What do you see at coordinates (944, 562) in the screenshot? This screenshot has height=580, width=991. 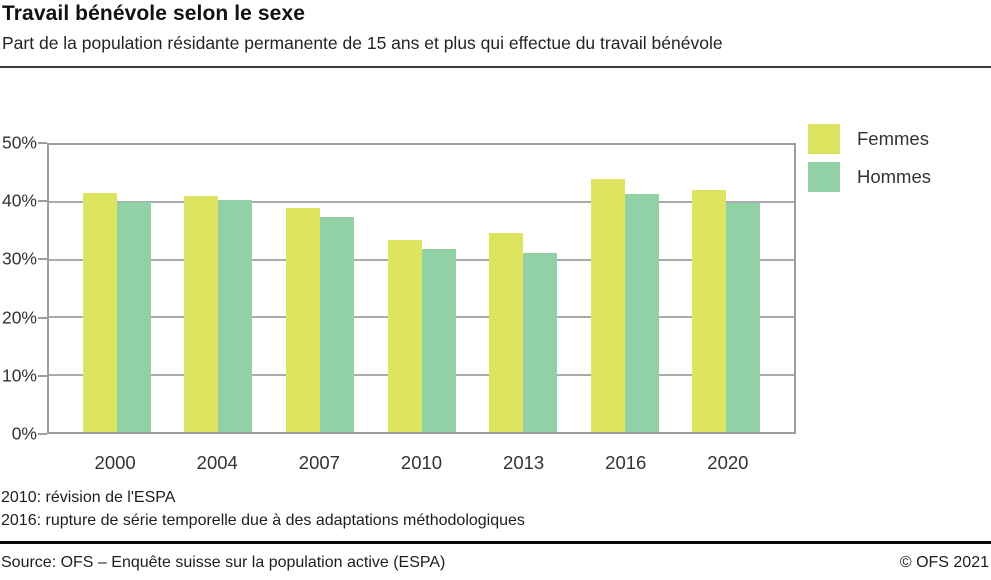 I see `copyright-text: © OFS 2021` at bounding box center [944, 562].